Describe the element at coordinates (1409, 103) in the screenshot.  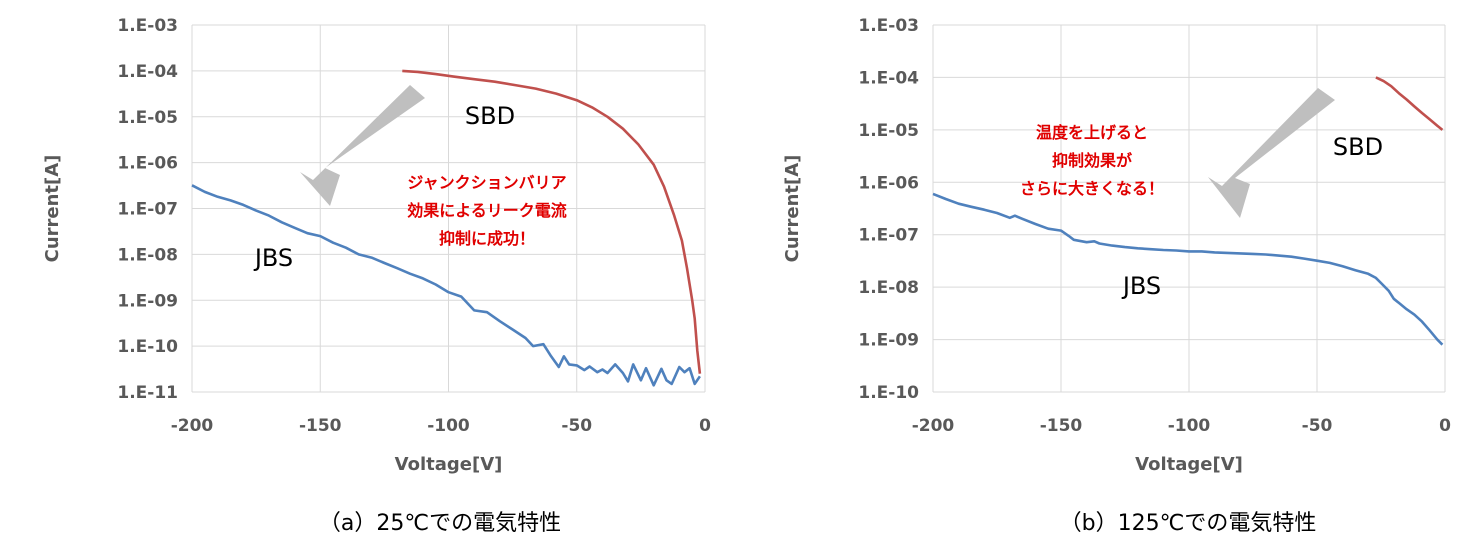
I see `panel-b-series-sbd` at that location.